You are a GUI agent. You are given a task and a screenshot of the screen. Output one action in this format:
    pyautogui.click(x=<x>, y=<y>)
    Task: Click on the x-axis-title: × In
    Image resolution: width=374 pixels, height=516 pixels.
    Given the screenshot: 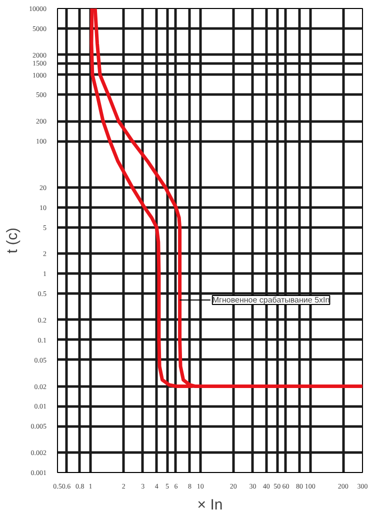 What is the action you would take?
    pyautogui.click(x=210, y=505)
    